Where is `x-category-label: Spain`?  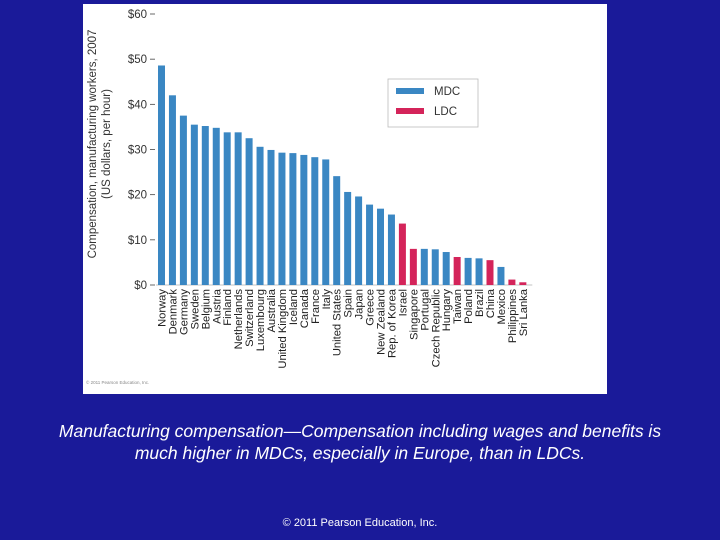 x-category-label: Spain is located at coordinates (349, 303).